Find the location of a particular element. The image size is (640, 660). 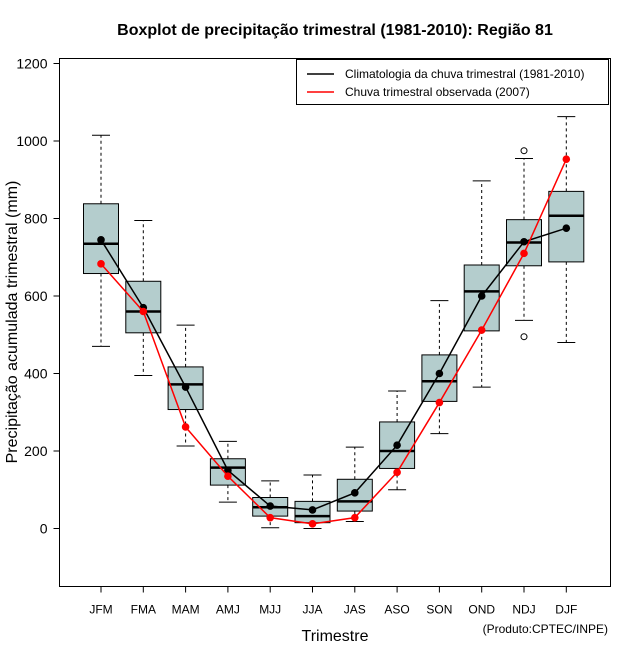

x-tick-label: AMJ is located at coordinates (228, 610).